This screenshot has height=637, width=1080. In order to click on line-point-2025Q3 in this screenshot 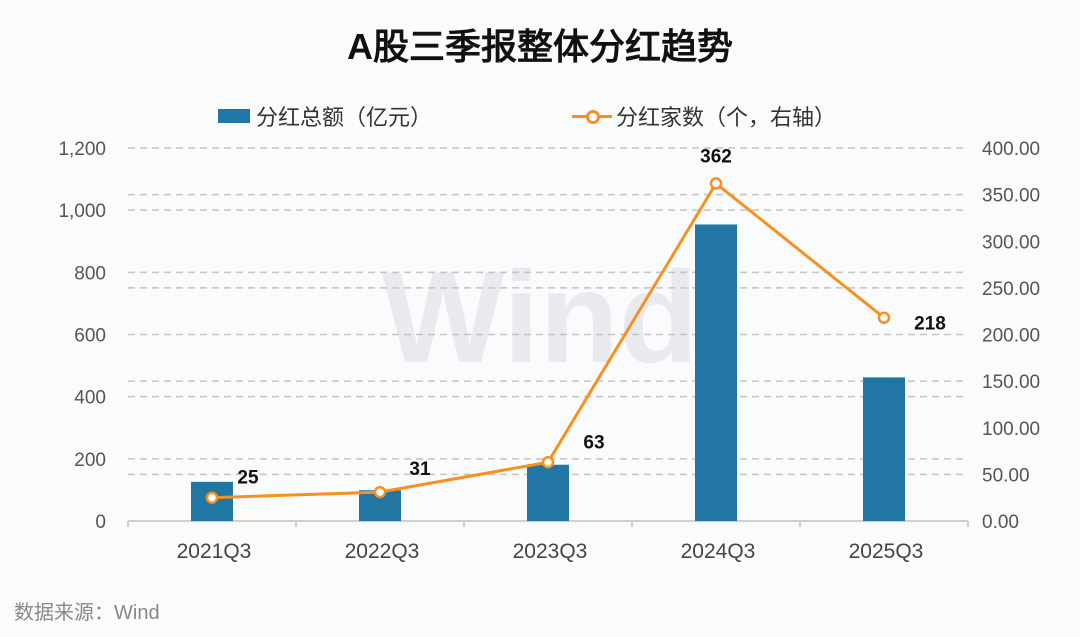, I will do `click(884, 317)`.